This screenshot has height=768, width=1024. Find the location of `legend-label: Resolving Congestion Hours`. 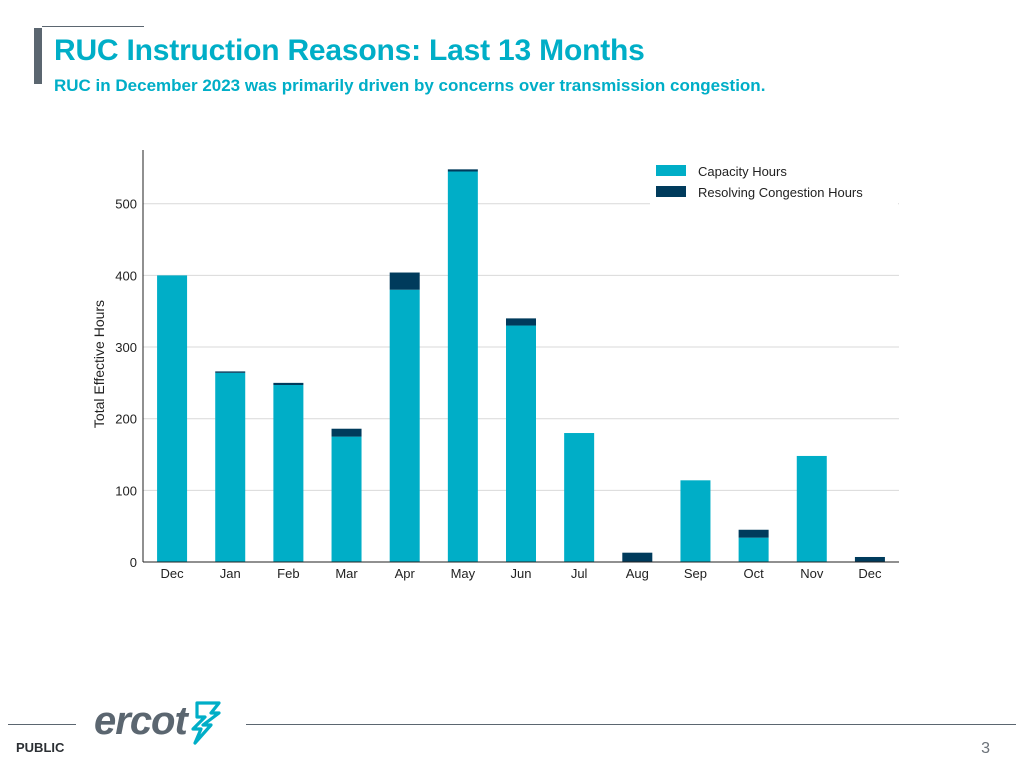

legend-label: Resolving Congestion Hours is located at coordinates (780, 192).